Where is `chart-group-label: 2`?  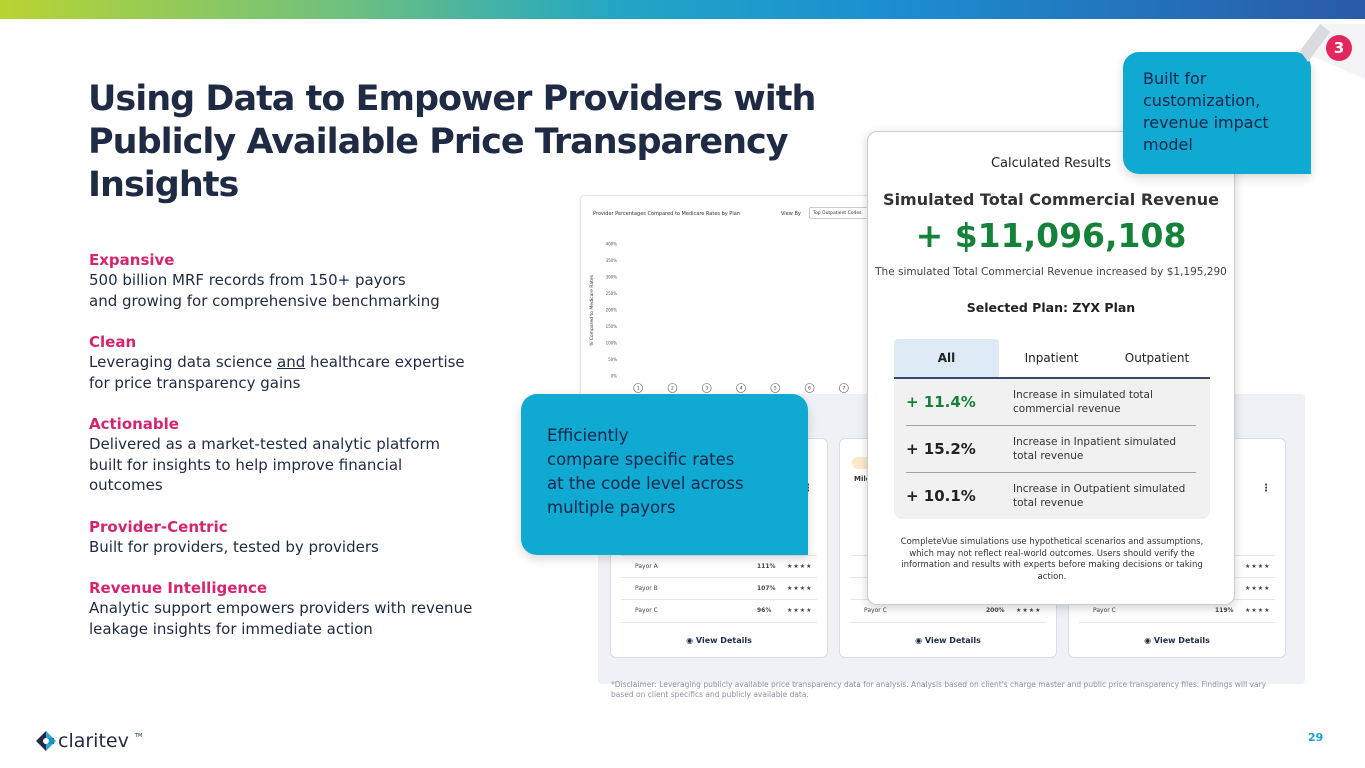 chart-group-label: 2 is located at coordinates (672, 389).